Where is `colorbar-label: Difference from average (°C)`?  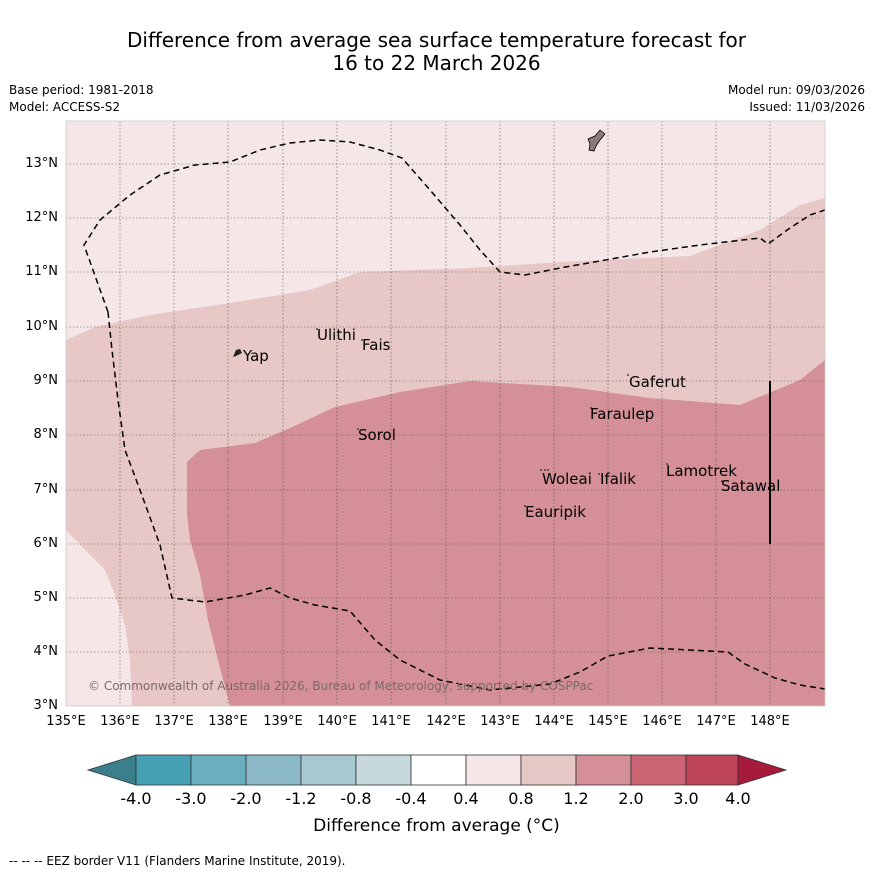
colorbar-label: Difference from average (°C) is located at coordinates (436, 826).